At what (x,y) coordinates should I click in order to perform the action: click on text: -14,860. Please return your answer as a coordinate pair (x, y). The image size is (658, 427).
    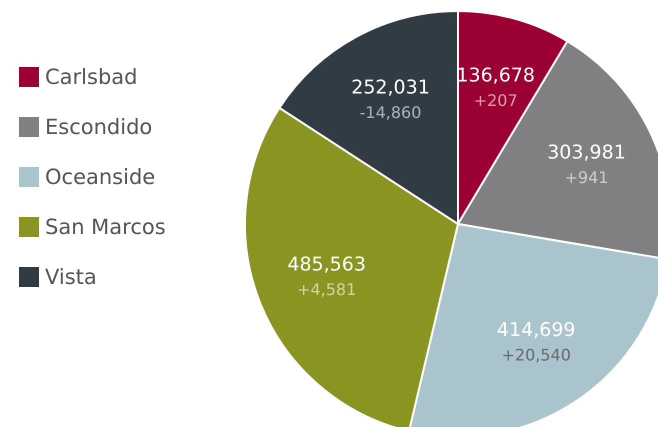
    Looking at the image, I should click on (391, 112).